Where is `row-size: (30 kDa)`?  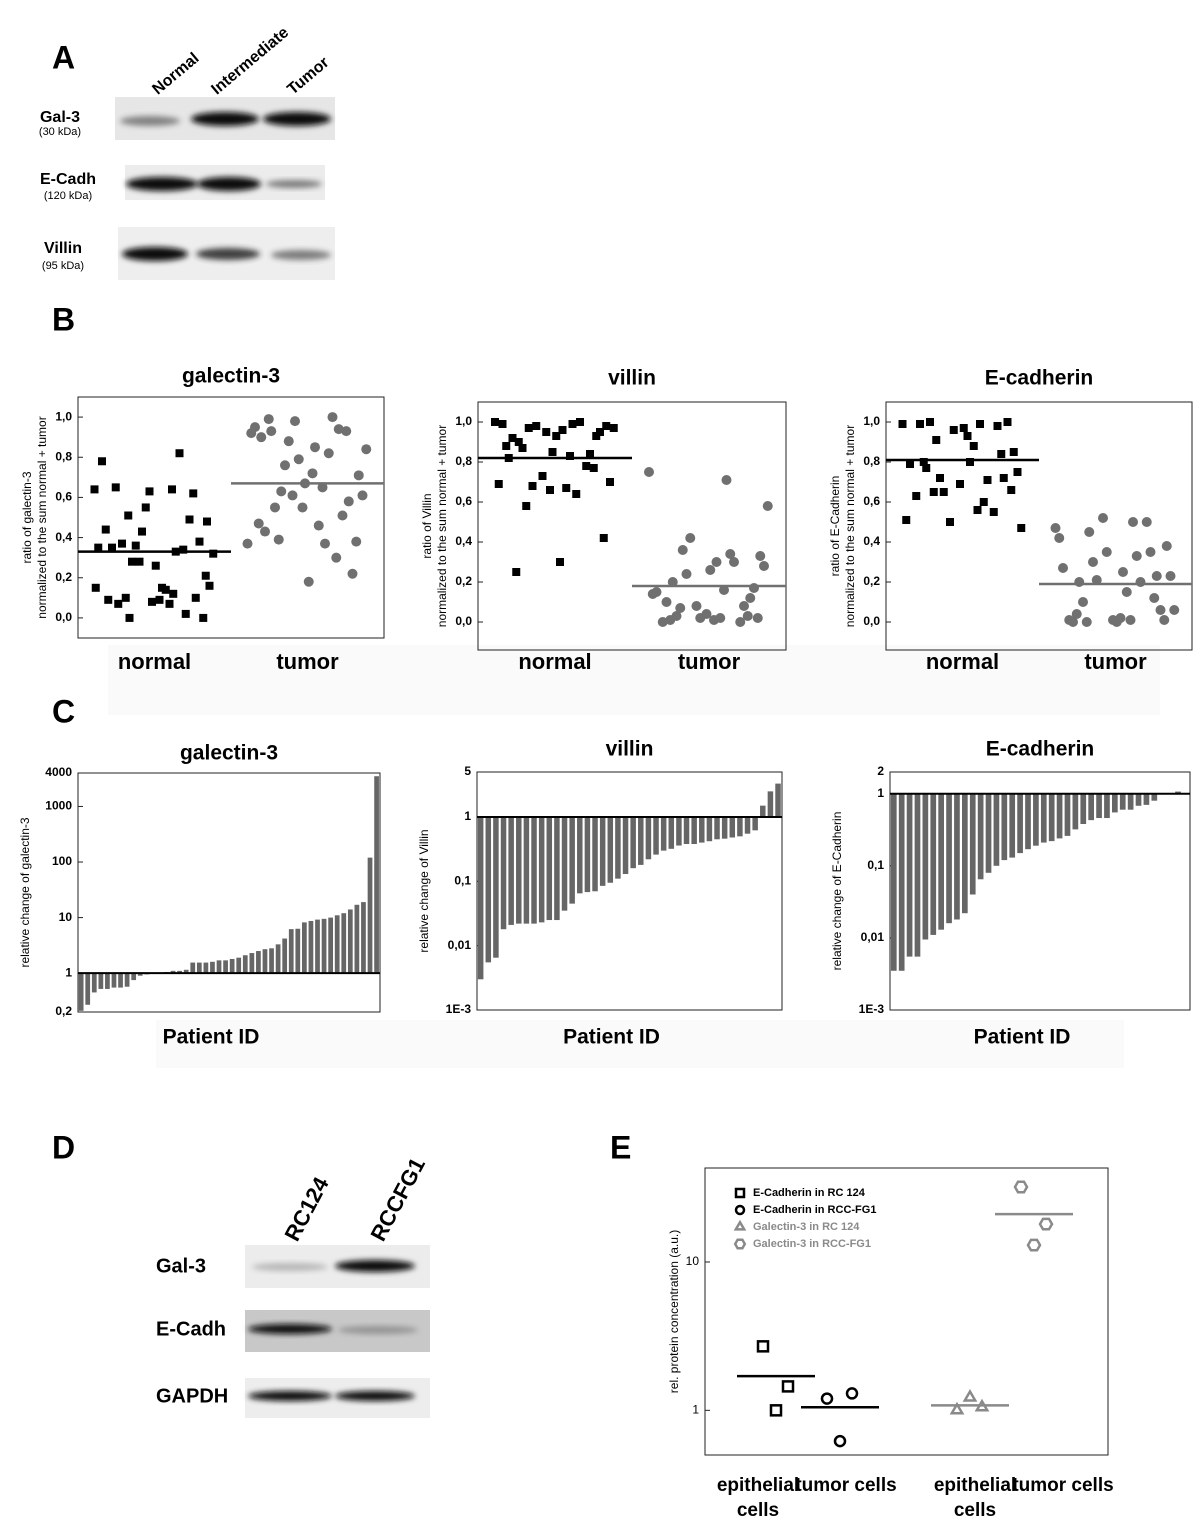
row-size: (30 kDa) is located at coordinates (60, 132).